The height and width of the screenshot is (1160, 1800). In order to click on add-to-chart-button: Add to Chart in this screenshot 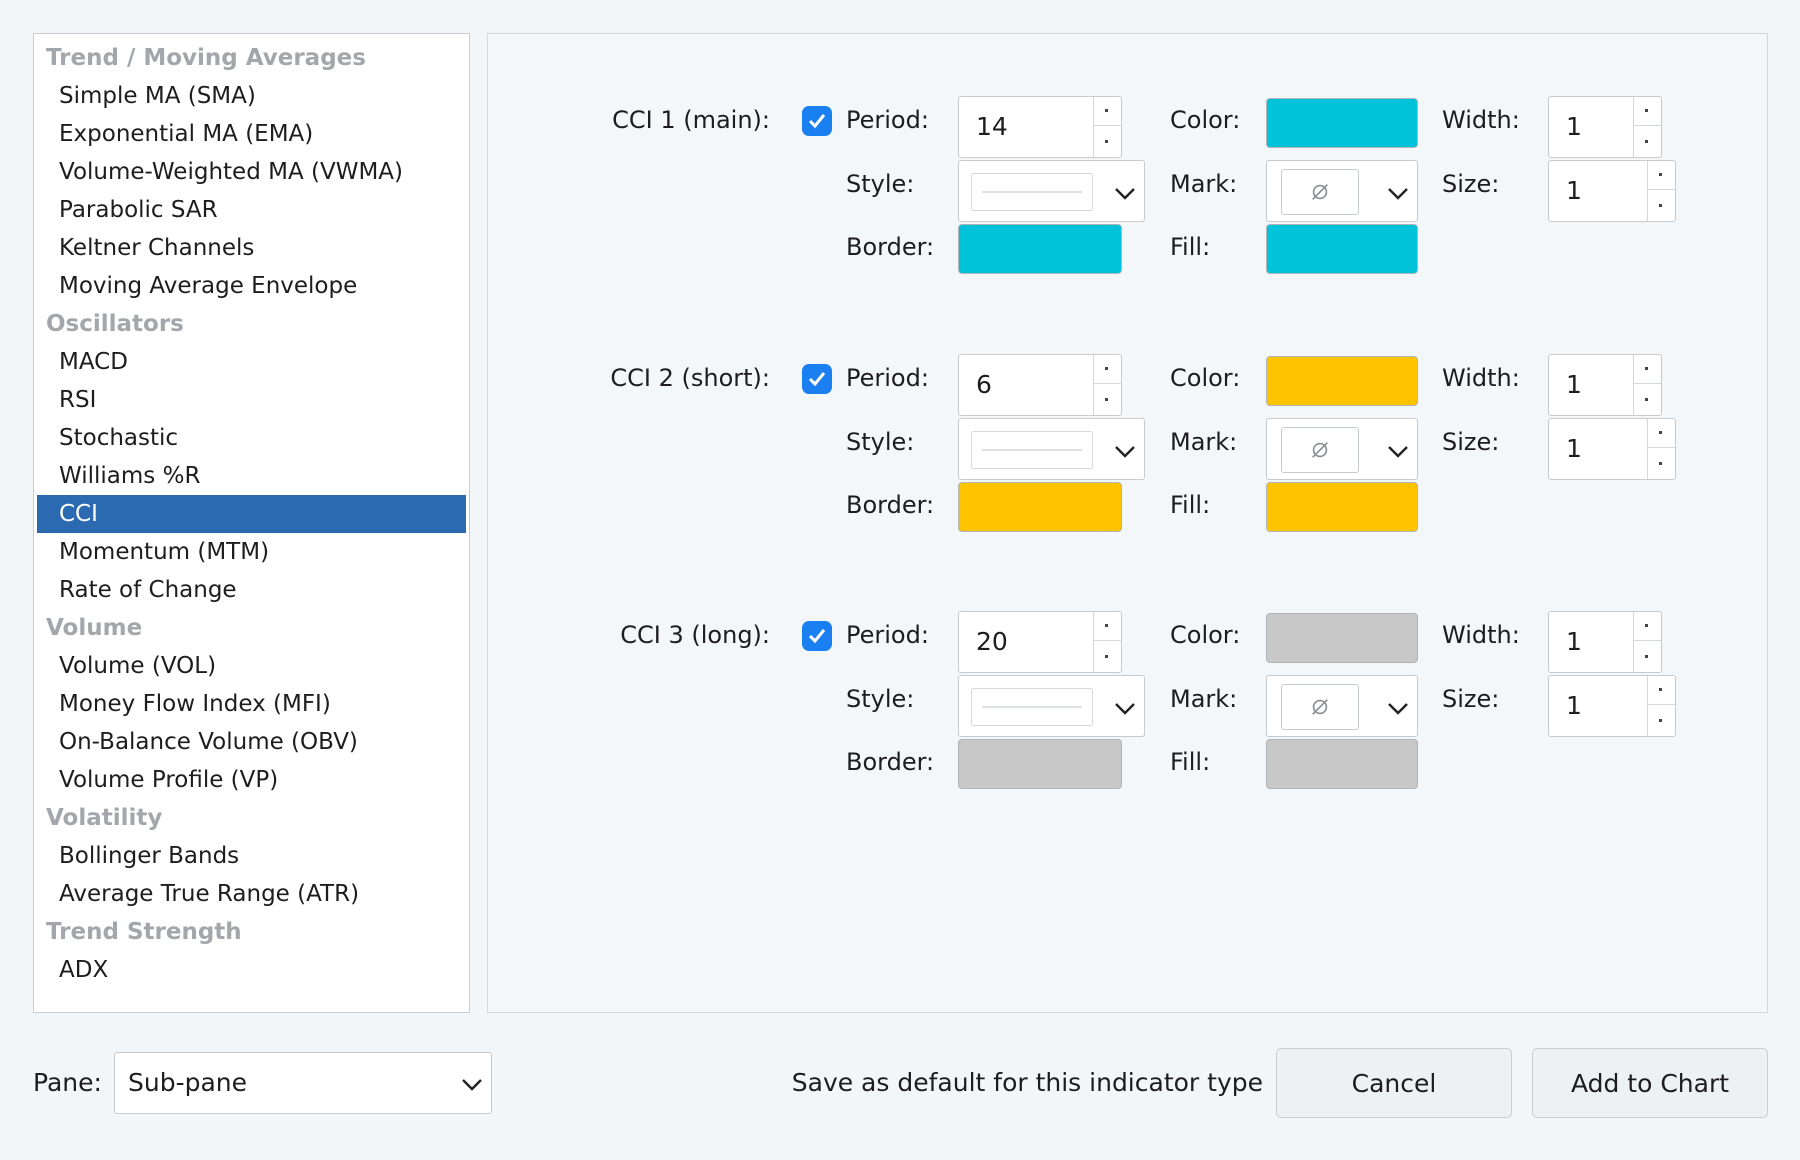, I will do `click(1650, 1083)`.